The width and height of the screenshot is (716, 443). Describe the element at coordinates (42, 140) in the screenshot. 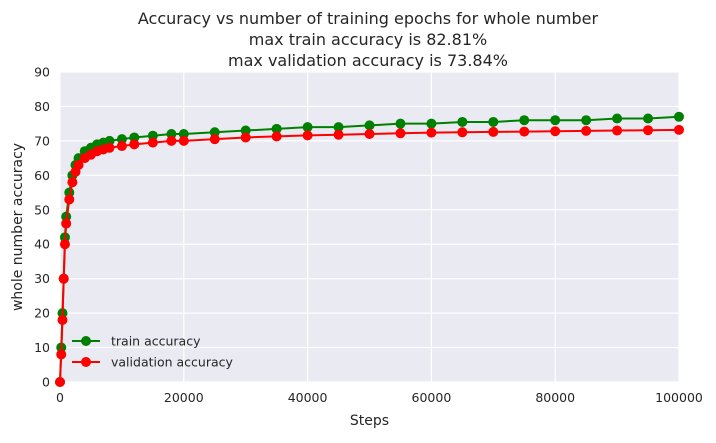

I see `y-tick-label: 70` at that location.